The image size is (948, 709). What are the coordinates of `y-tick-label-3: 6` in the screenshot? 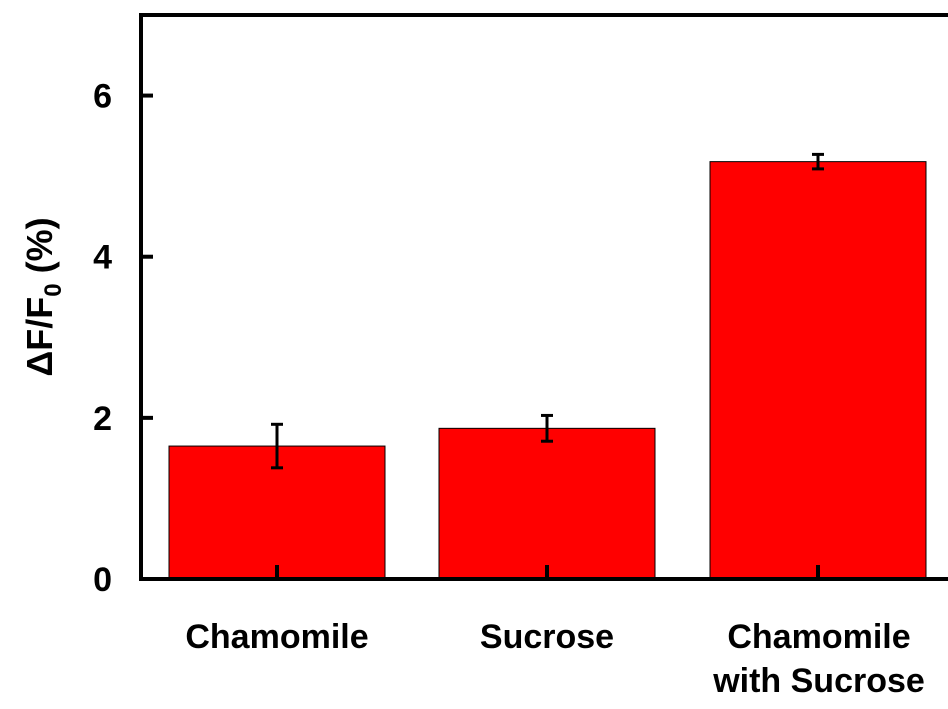 It's located at (102, 97).